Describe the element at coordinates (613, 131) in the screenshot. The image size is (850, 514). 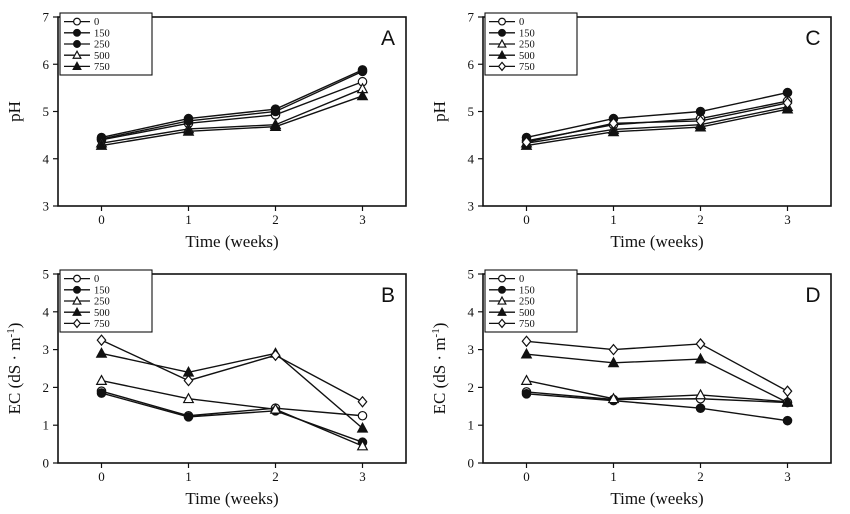
I see `data-point-500-week1` at that location.